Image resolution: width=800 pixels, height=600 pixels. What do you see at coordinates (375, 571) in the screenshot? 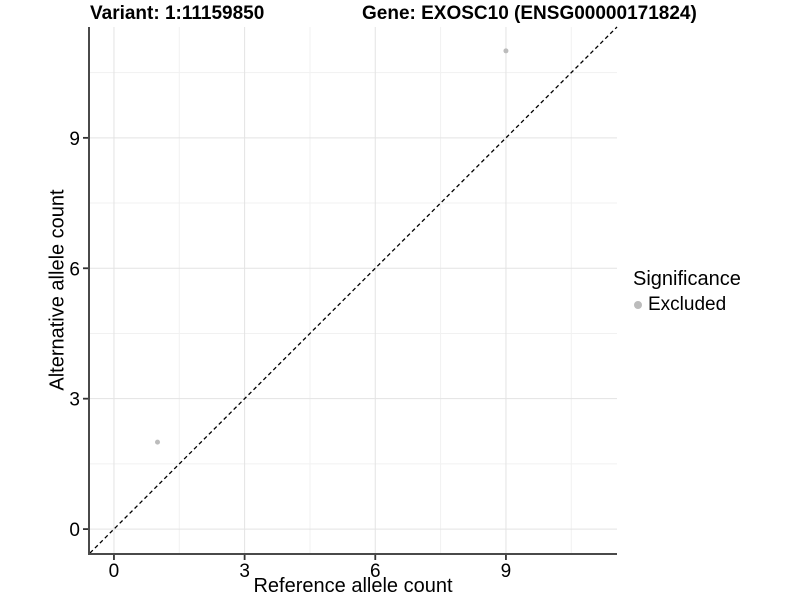
I see `x-tick-label: 6` at bounding box center [375, 571].